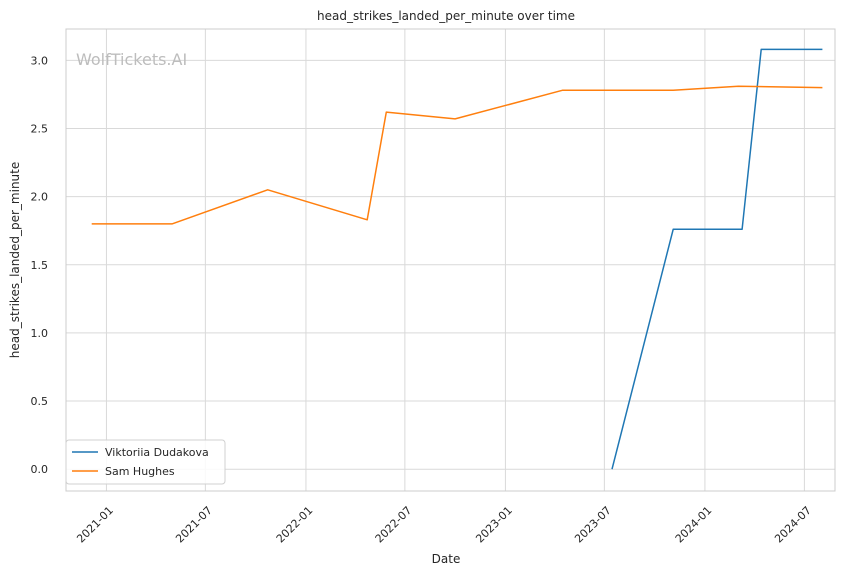 This screenshot has width=844, height=575. I want to click on legend: Viktoriia Dudakova Sam Hughes, so click(145, 462).